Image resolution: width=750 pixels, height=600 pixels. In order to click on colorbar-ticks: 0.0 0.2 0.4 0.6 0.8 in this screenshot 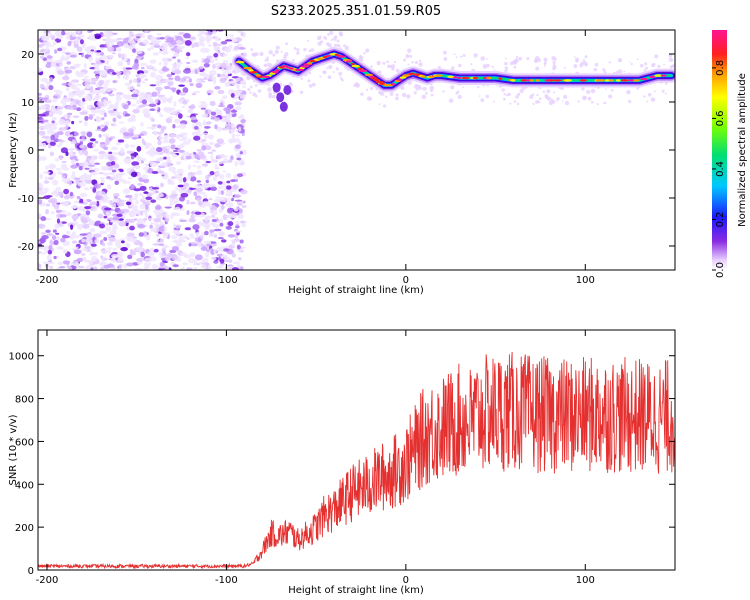, I will do `click(719, 169)`.